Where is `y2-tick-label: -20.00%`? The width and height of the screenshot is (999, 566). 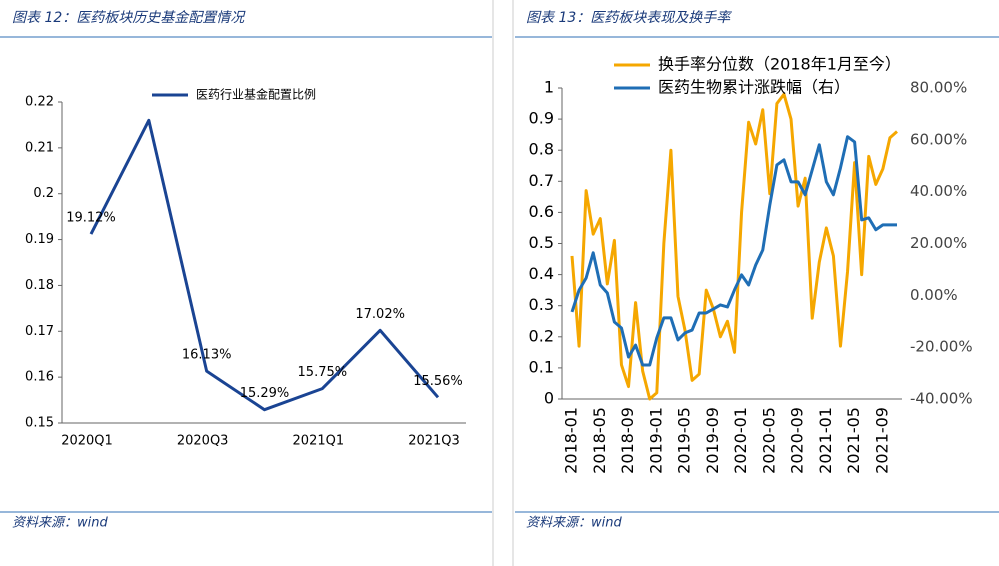
y2-tick-label: -20.00% is located at coordinates (941, 347).